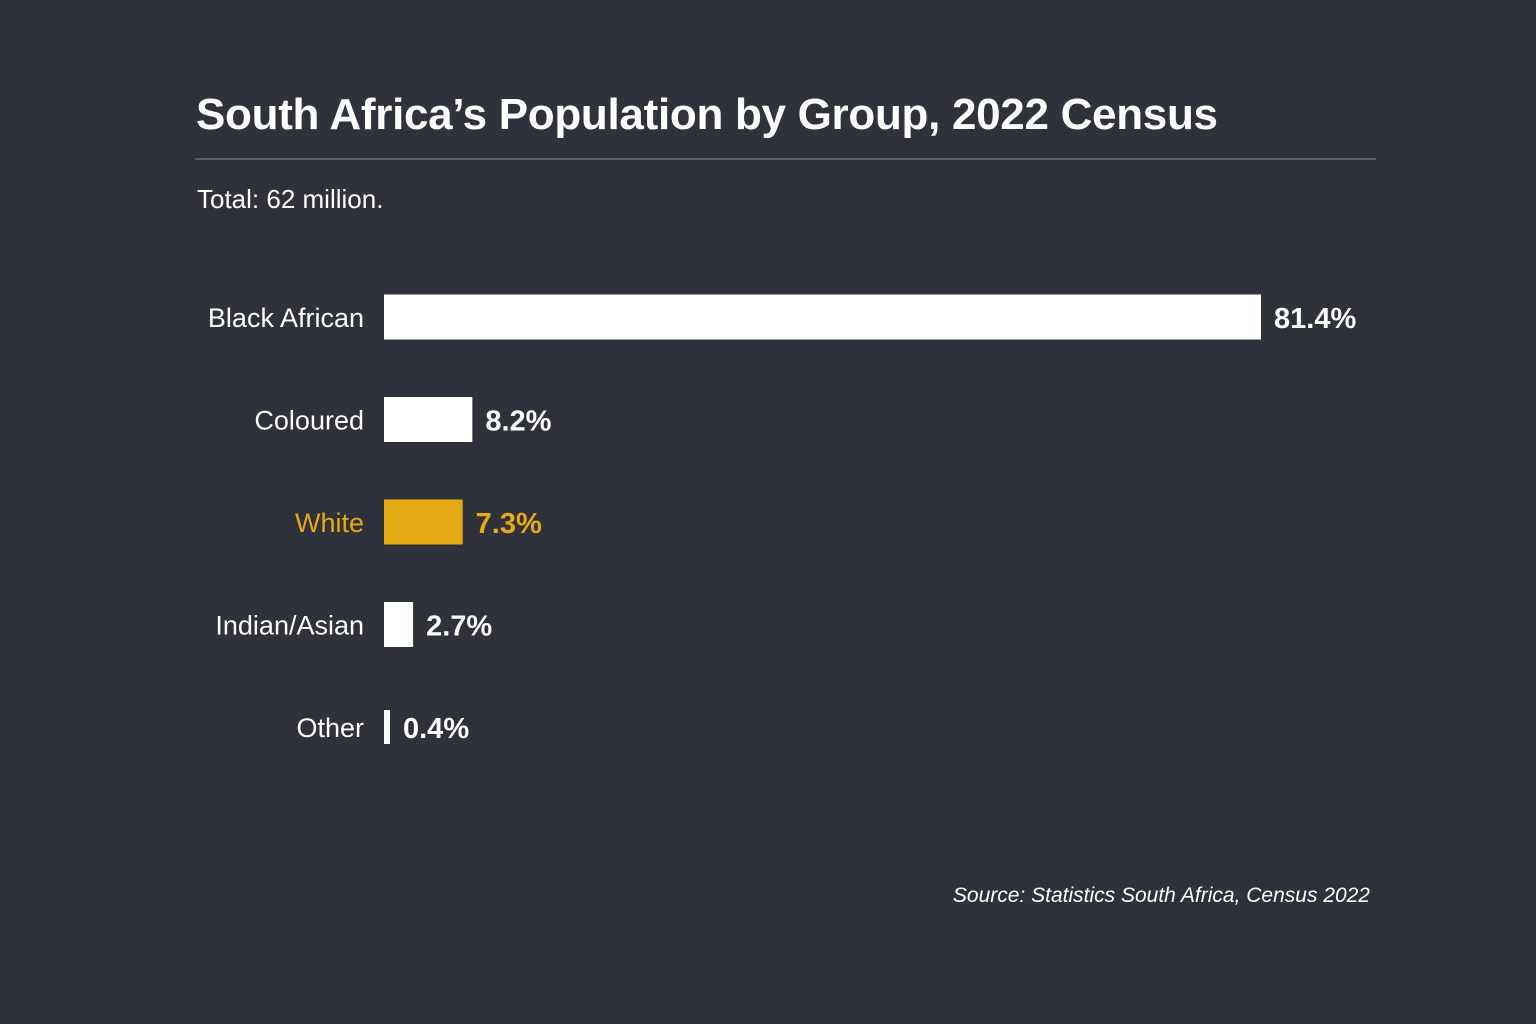  What do you see at coordinates (518, 422) in the screenshot?
I see `value-label: 8.2%` at bounding box center [518, 422].